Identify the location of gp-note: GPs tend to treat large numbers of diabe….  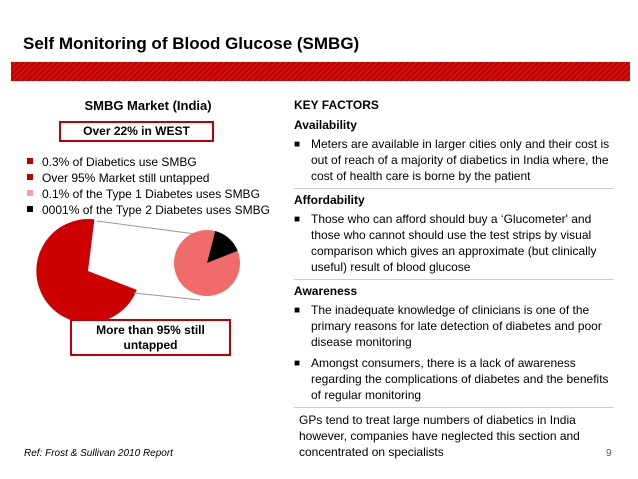
(439, 436).